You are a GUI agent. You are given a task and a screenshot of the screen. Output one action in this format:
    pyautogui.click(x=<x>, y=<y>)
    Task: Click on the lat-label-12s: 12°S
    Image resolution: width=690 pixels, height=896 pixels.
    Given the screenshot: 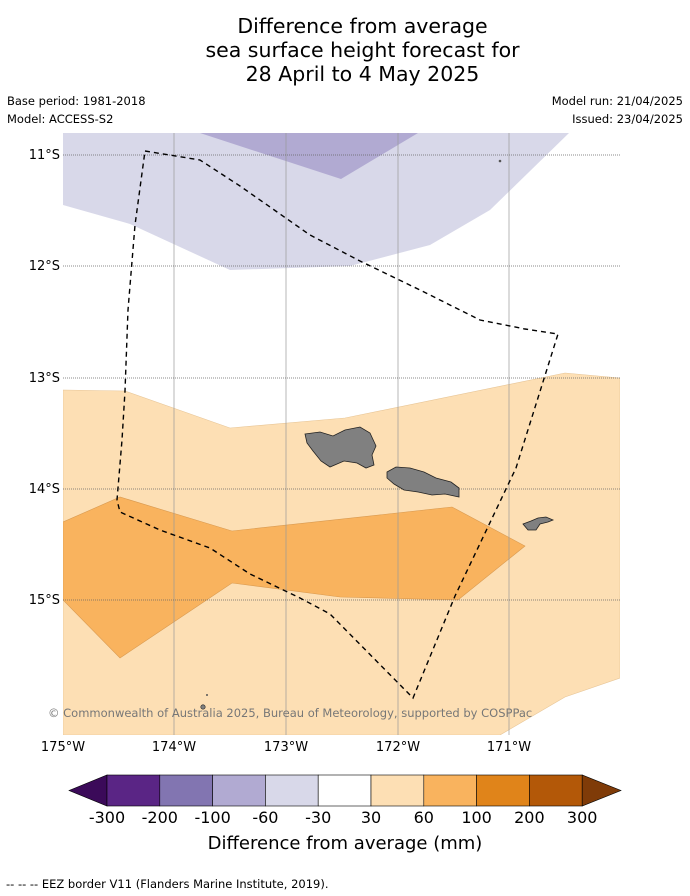 What is the action you would take?
    pyautogui.click(x=44, y=266)
    